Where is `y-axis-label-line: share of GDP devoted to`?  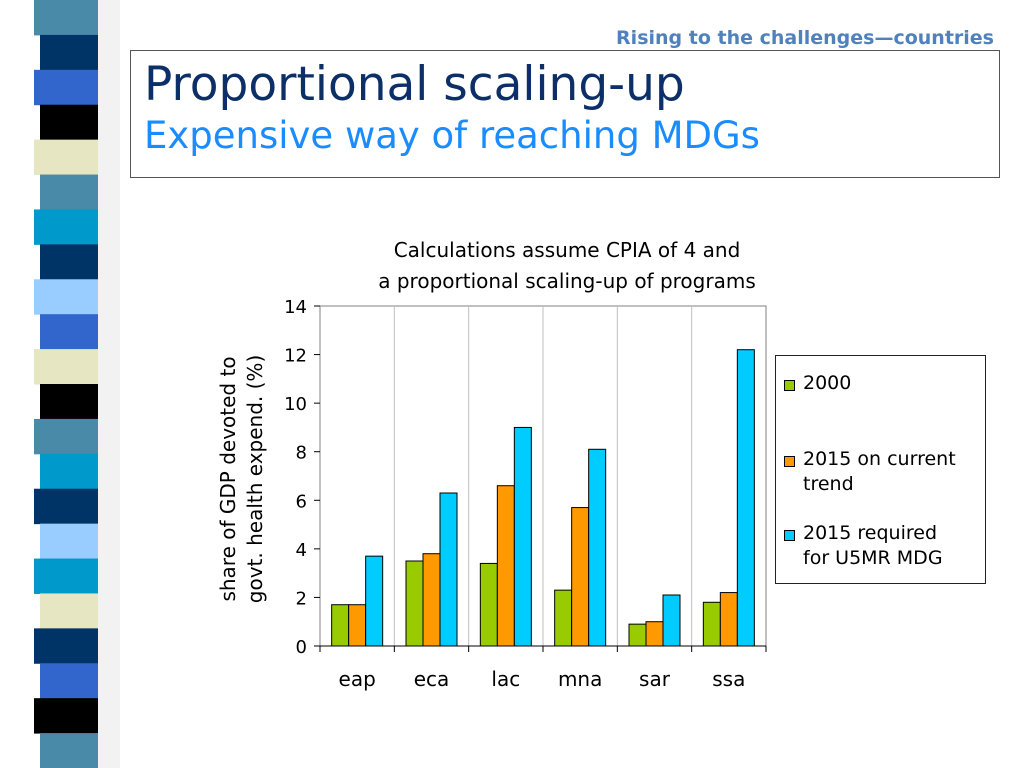 y-axis-label-line: share of GDP devoted to is located at coordinates (228, 478).